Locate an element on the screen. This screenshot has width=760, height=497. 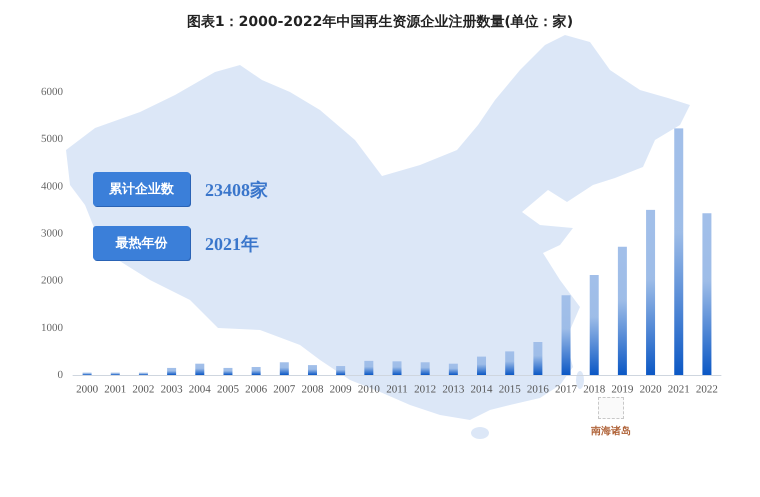
annotation: 2021年 is located at coordinates (232, 244).